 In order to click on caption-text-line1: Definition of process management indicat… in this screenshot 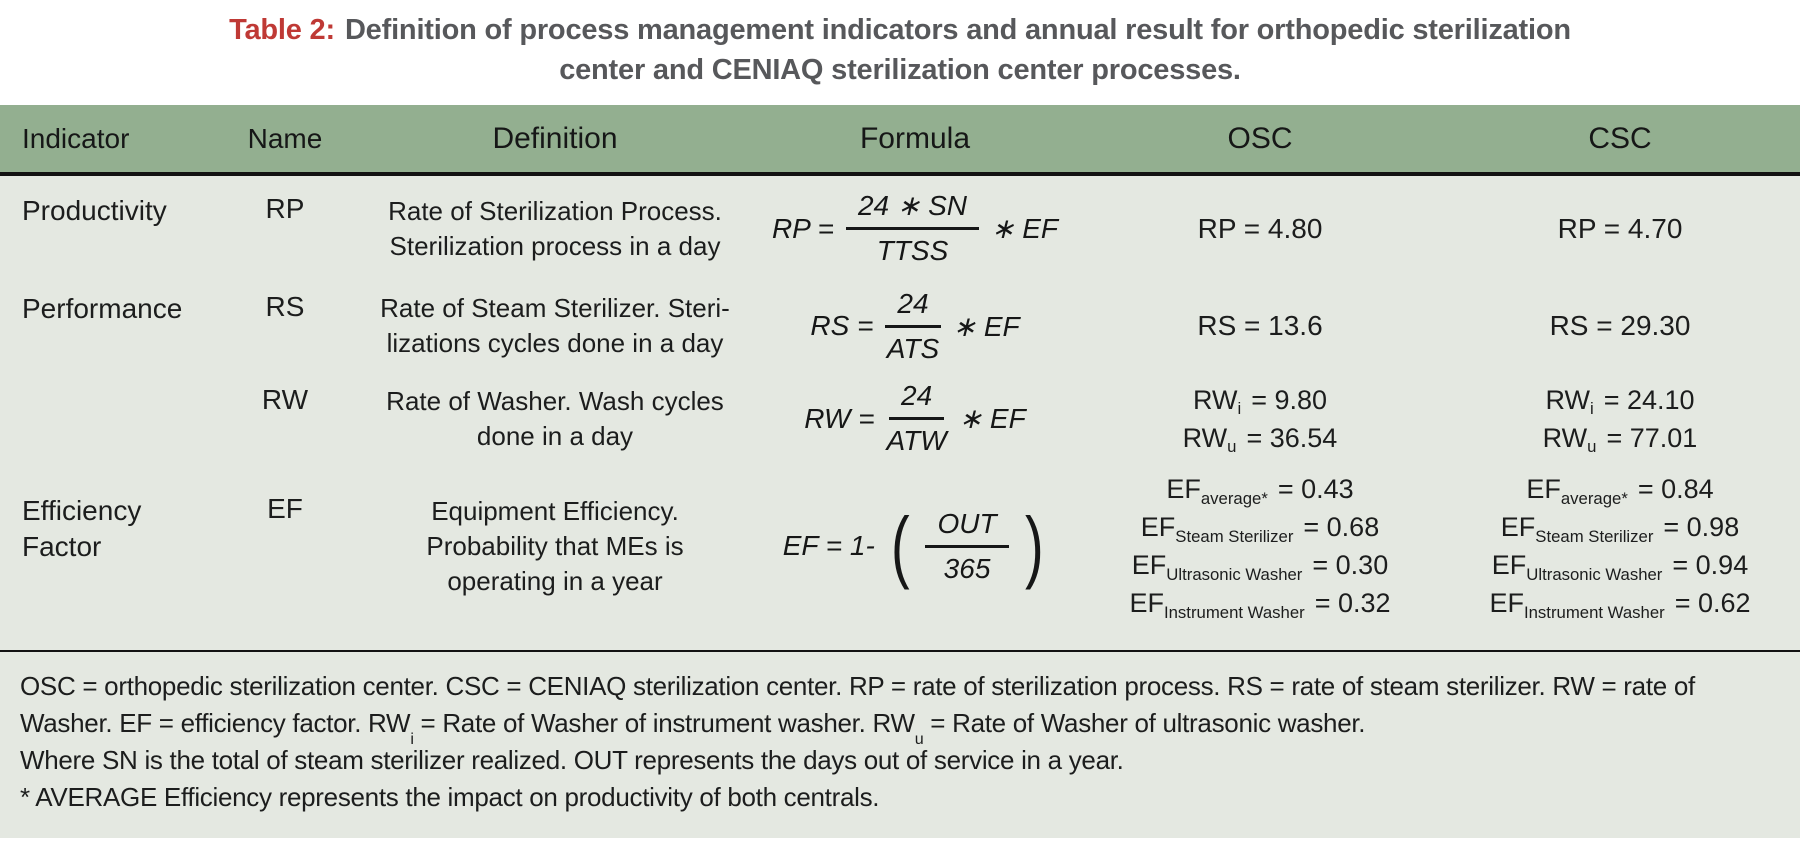, I will do `click(957, 30)`.